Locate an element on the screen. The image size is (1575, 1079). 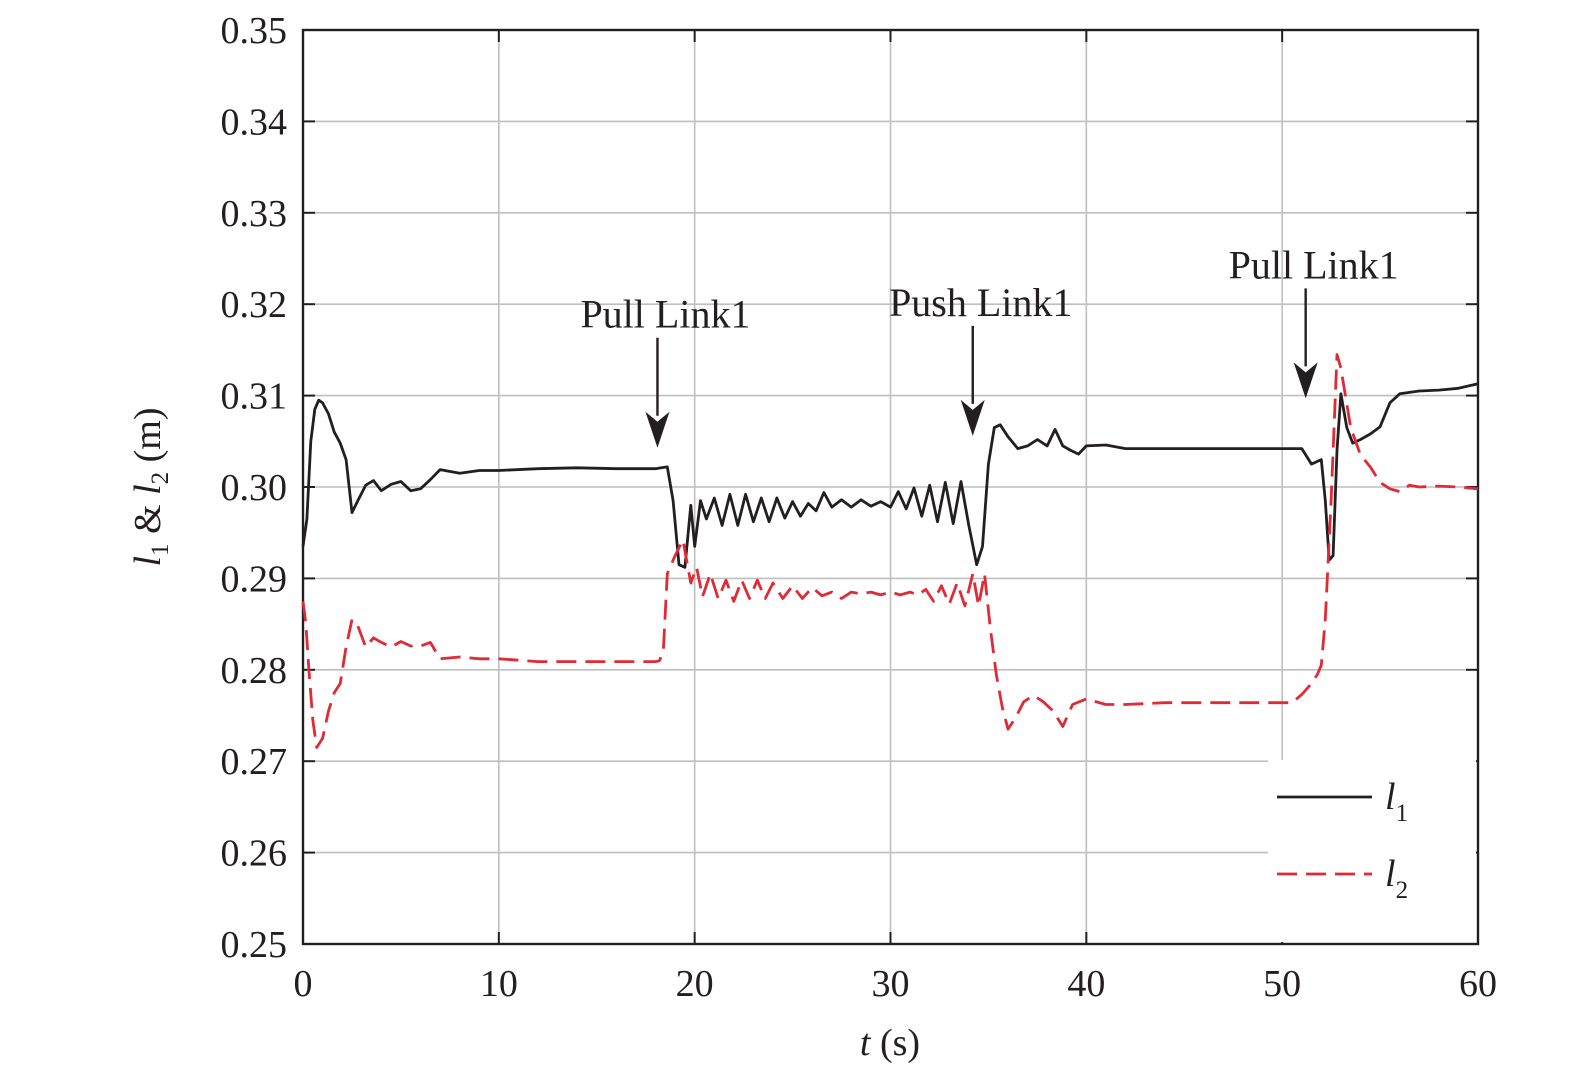
x-tick-label: 10 is located at coordinates (499, 984).